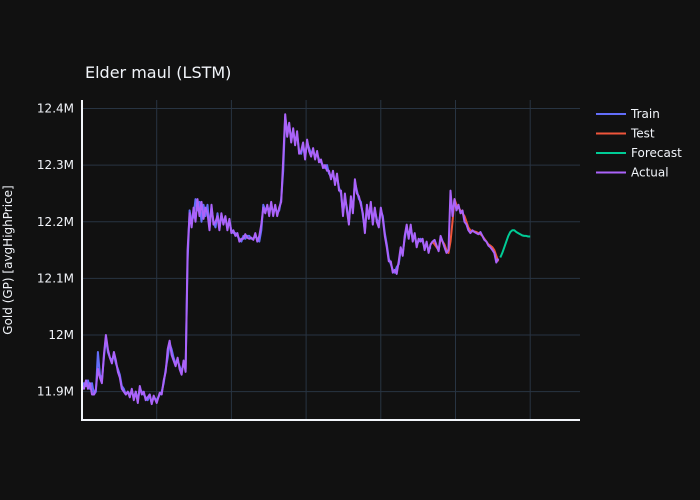 Image resolution: width=700 pixels, height=500 pixels. I want to click on legend-label: Test, so click(642, 134).